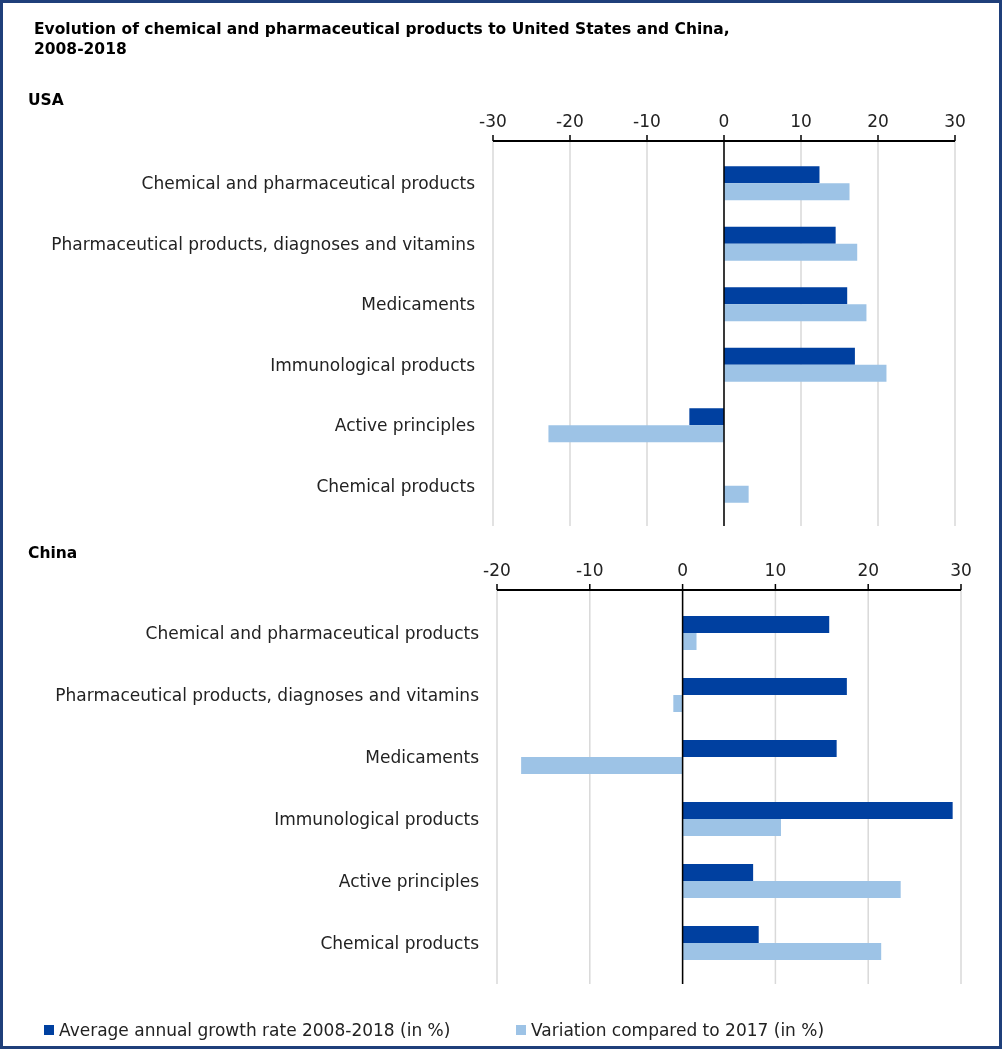  Describe the element at coordinates (255, 1030) in the screenshot. I see `legend-label: Average annual growth rate 2008-2018 (in %)` at that location.